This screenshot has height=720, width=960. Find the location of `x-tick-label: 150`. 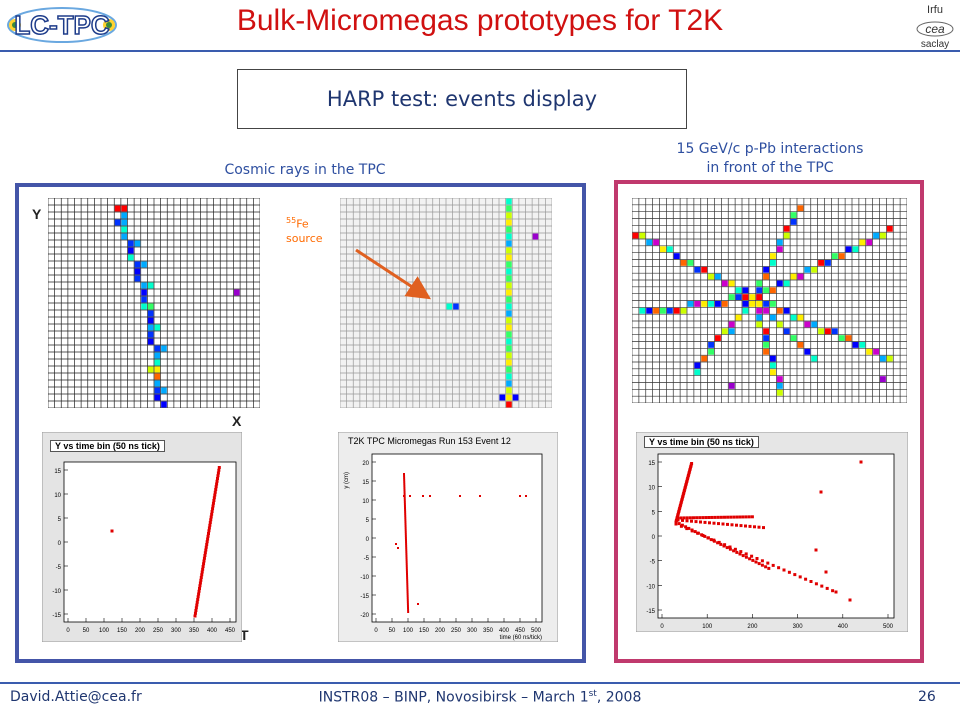

x-tick-label: 150 is located at coordinates (424, 631).